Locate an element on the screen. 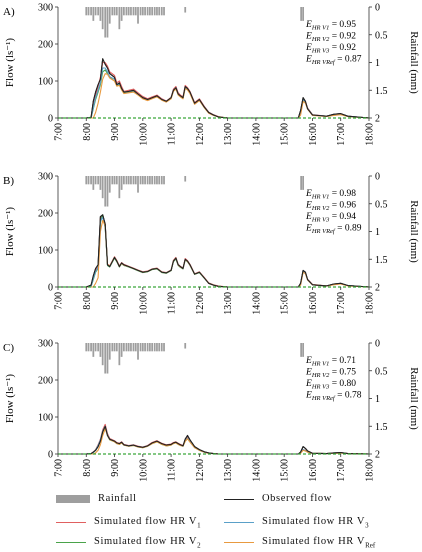  series-line-vref is located at coordinates (214, 96).